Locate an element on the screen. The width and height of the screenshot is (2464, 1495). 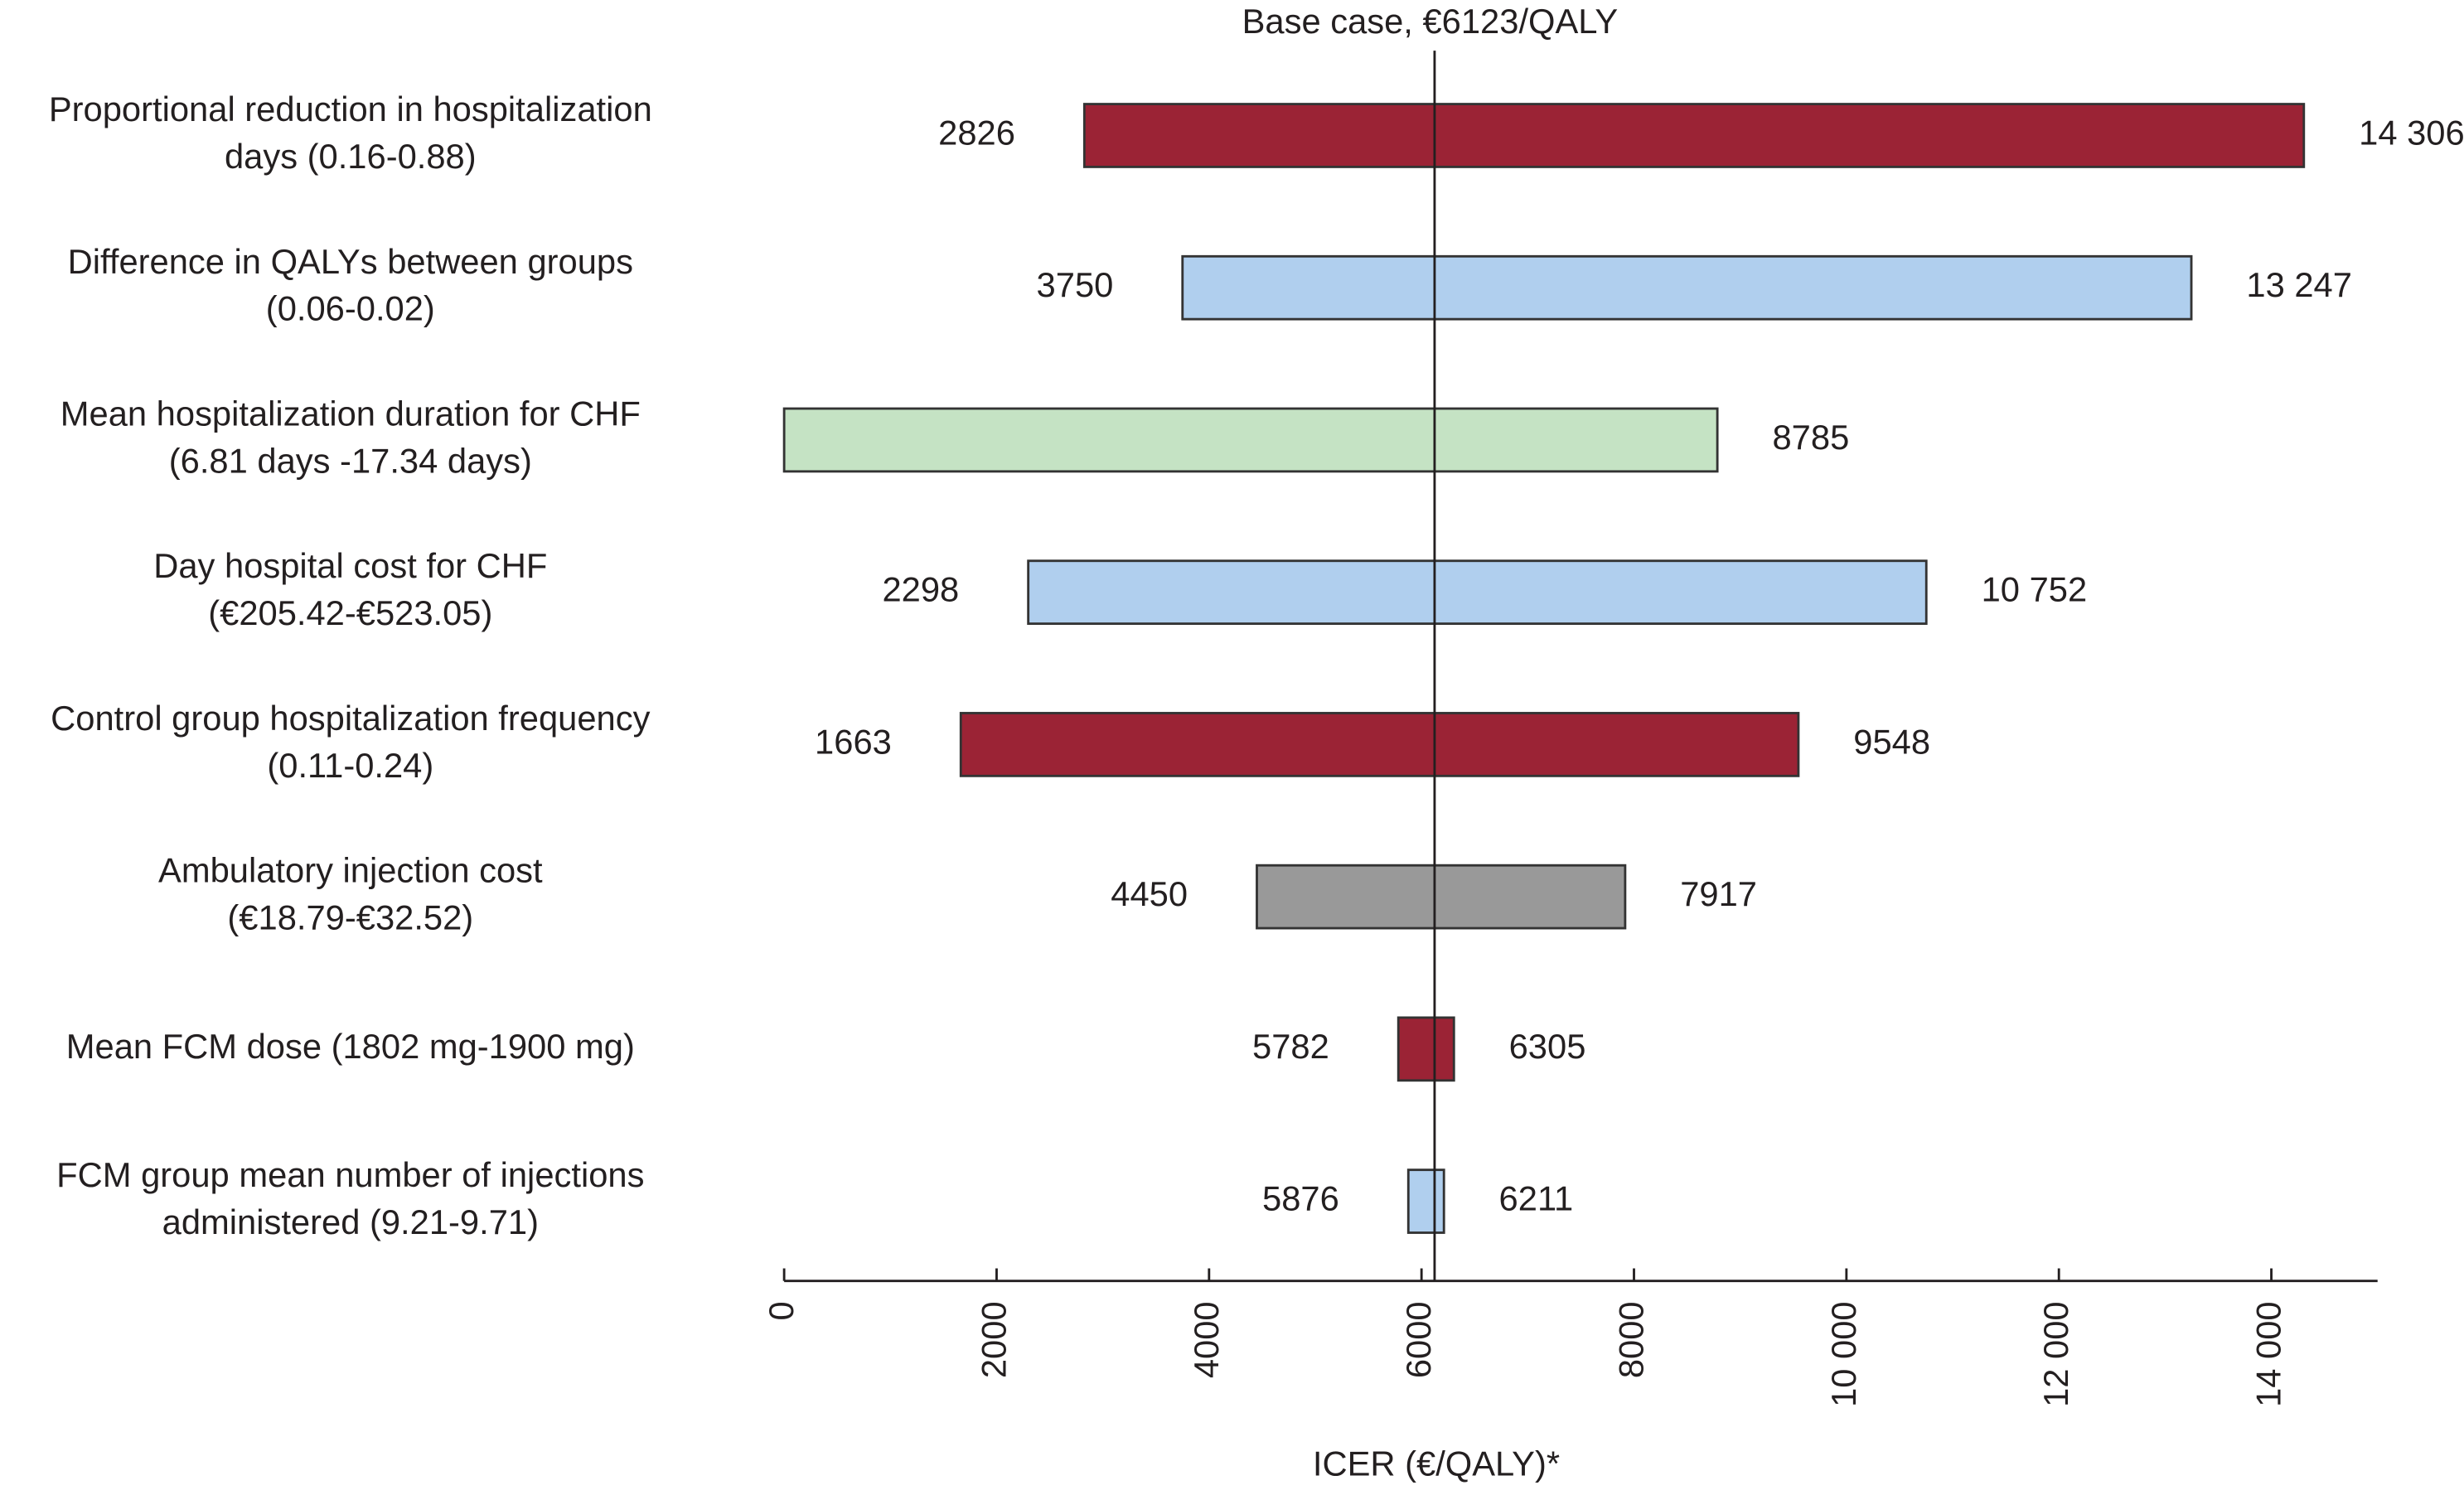
value-label: 6305 is located at coordinates (1547, 1046).